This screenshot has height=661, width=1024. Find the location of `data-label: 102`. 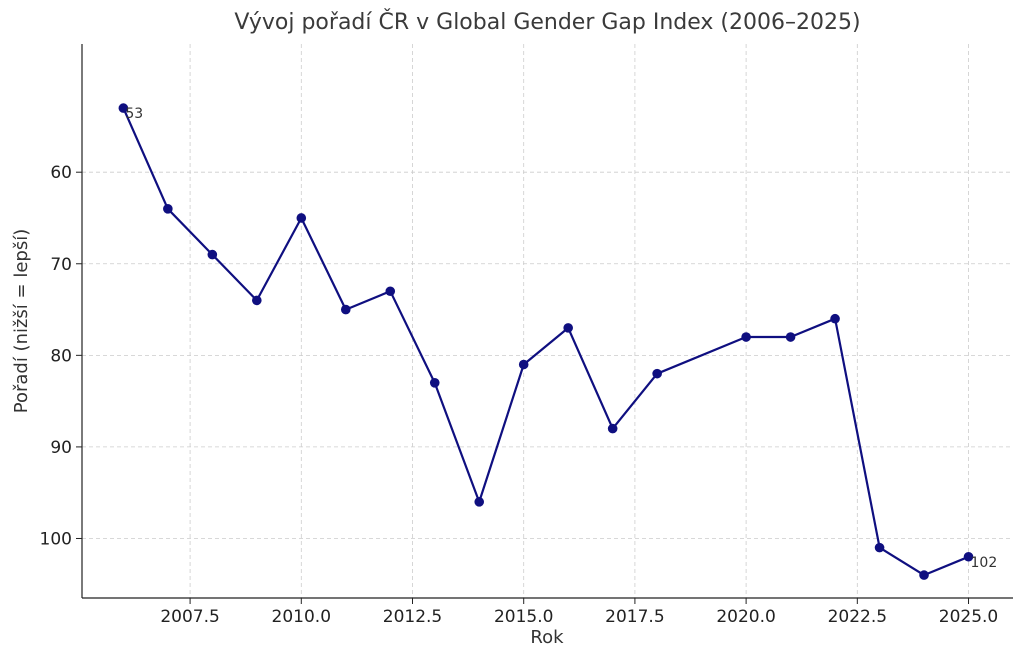

data-label: 102 is located at coordinates (984, 563).